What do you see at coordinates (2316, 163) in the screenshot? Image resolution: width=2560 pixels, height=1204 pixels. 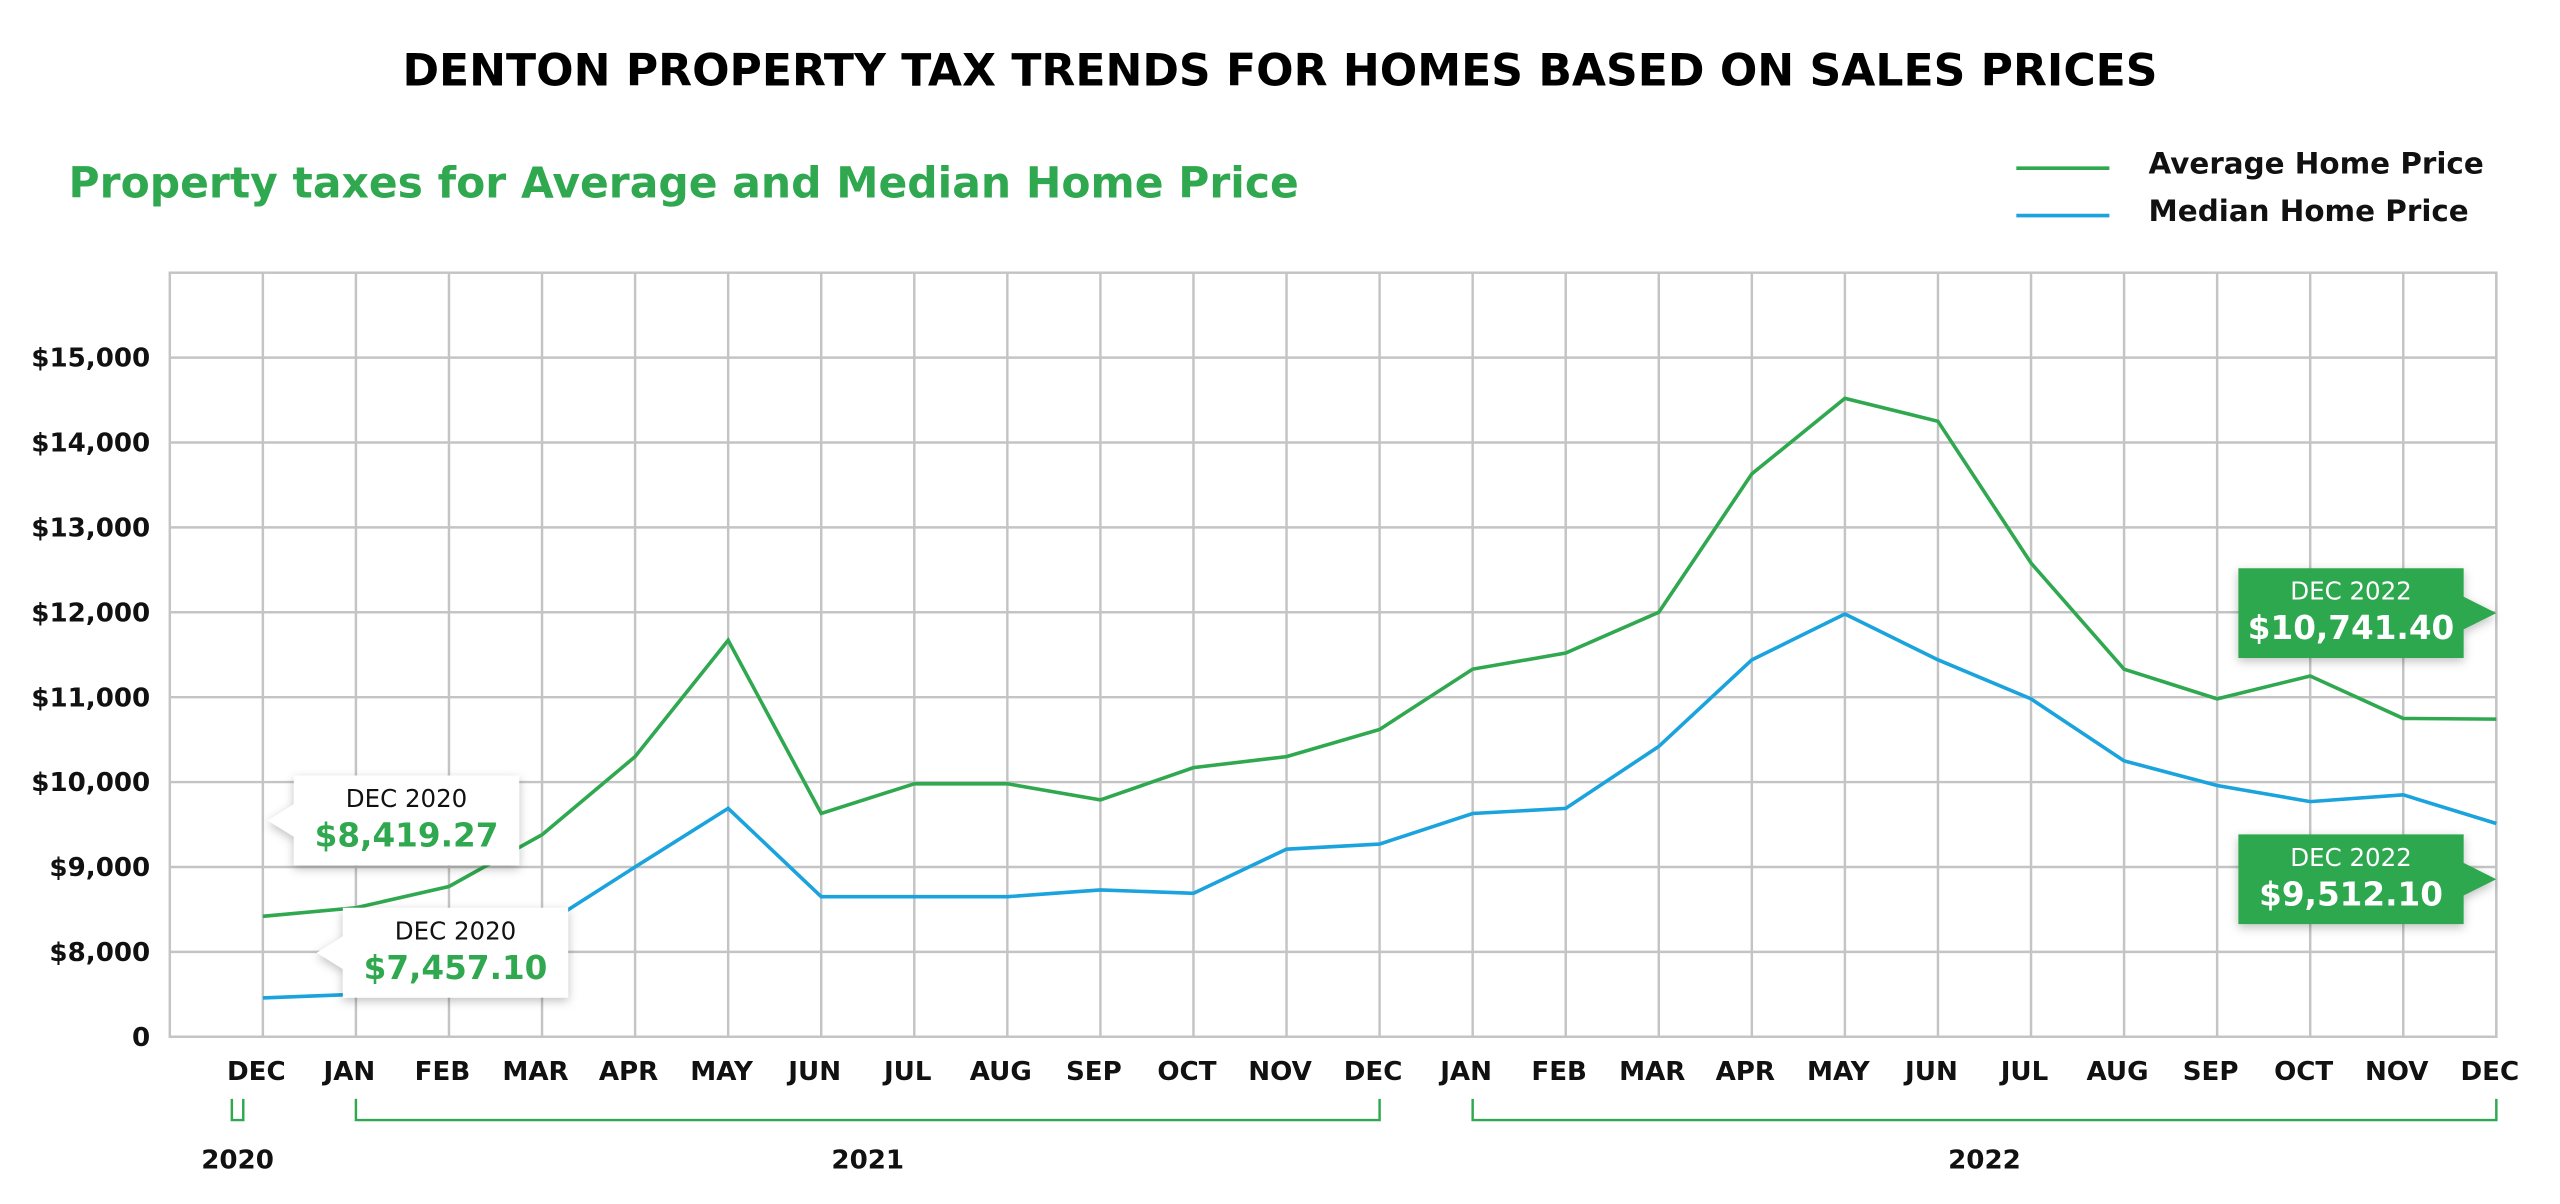 I see `legend-label: Average Home Price` at bounding box center [2316, 163].